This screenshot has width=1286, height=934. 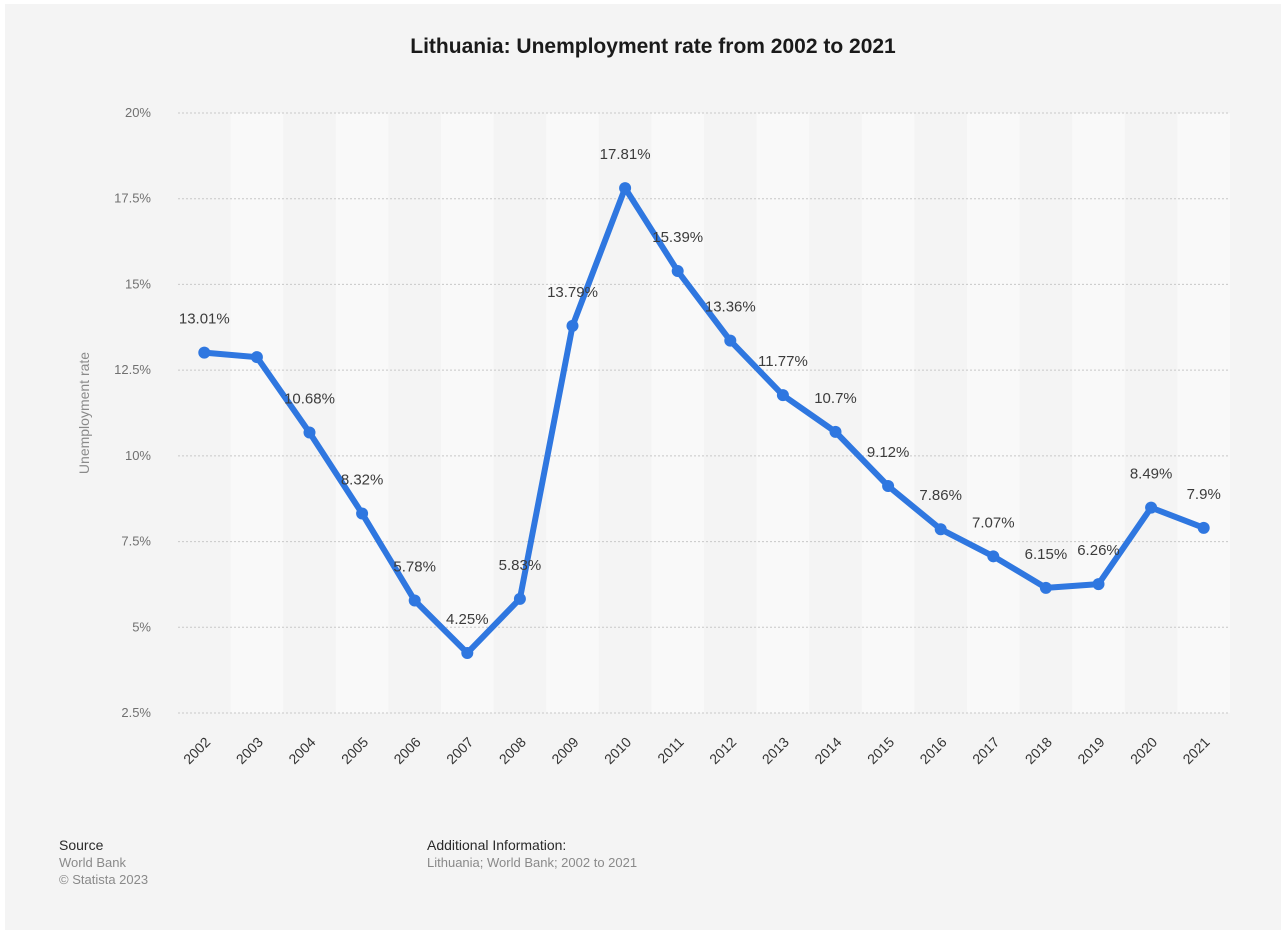 I want to click on y-tick-label: 5%, so click(x=141, y=626).